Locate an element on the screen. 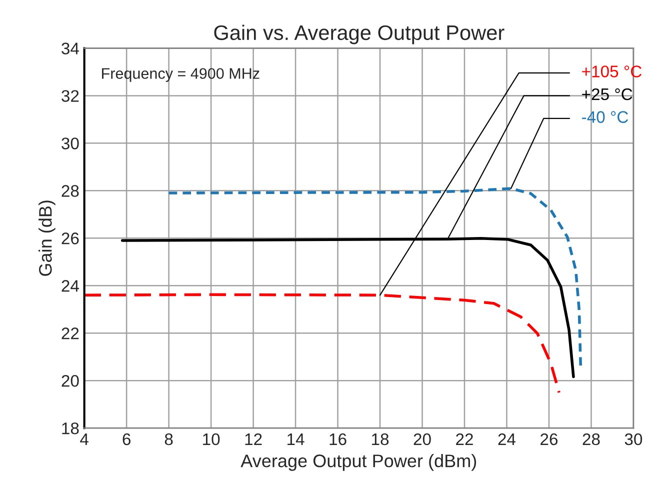 The width and height of the screenshot is (664, 487). y-tick-label: 22 is located at coordinates (70, 334).